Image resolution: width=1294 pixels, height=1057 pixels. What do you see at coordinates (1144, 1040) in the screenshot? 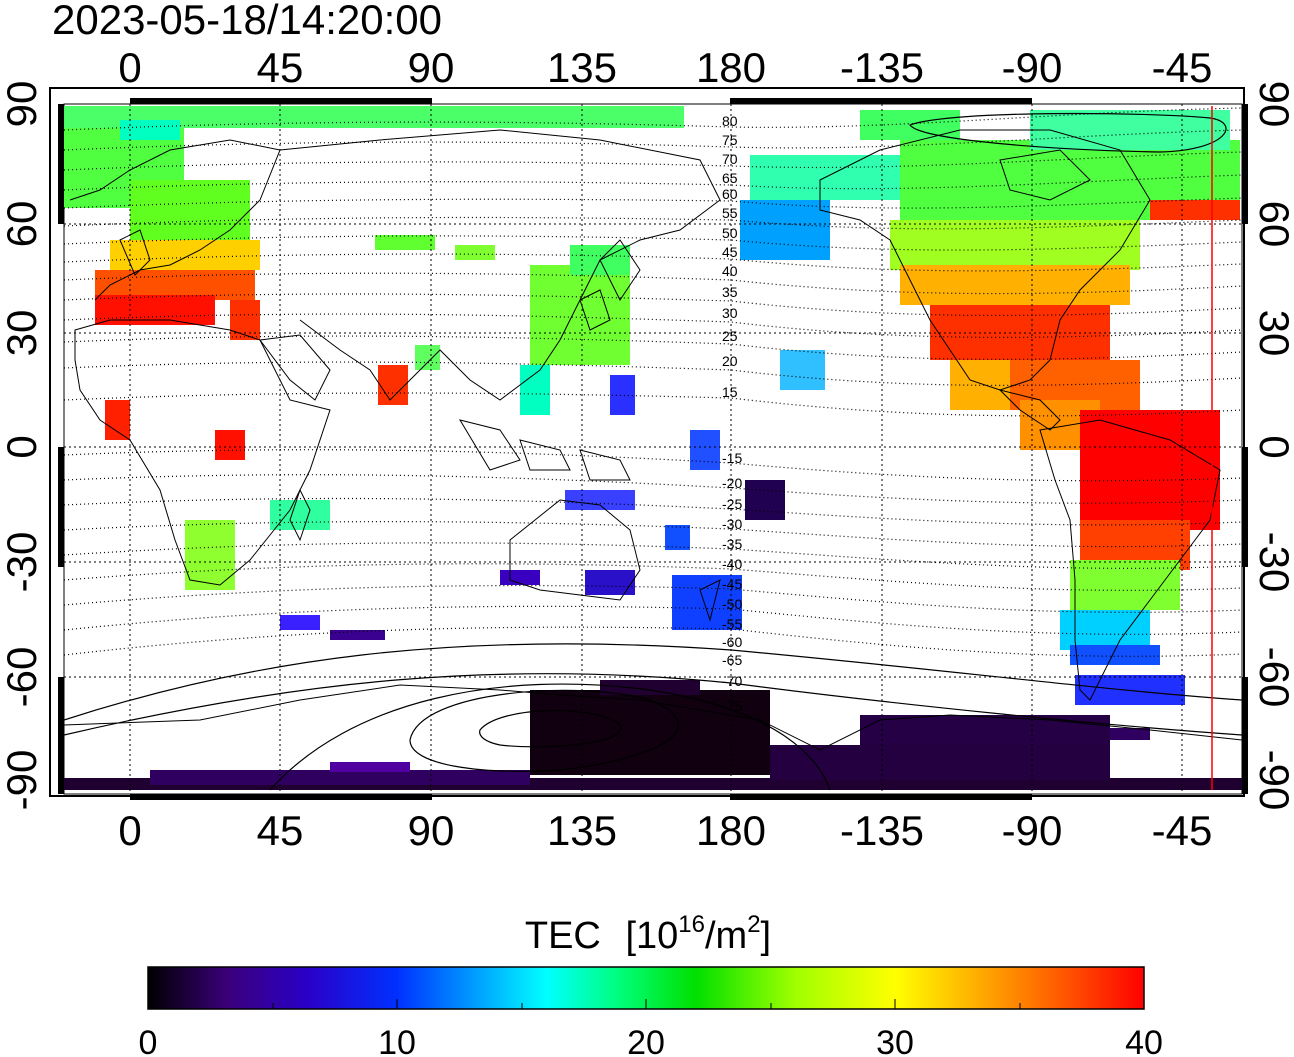
I see `colorbar-tick-label: 40` at bounding box center [1144, 1040].